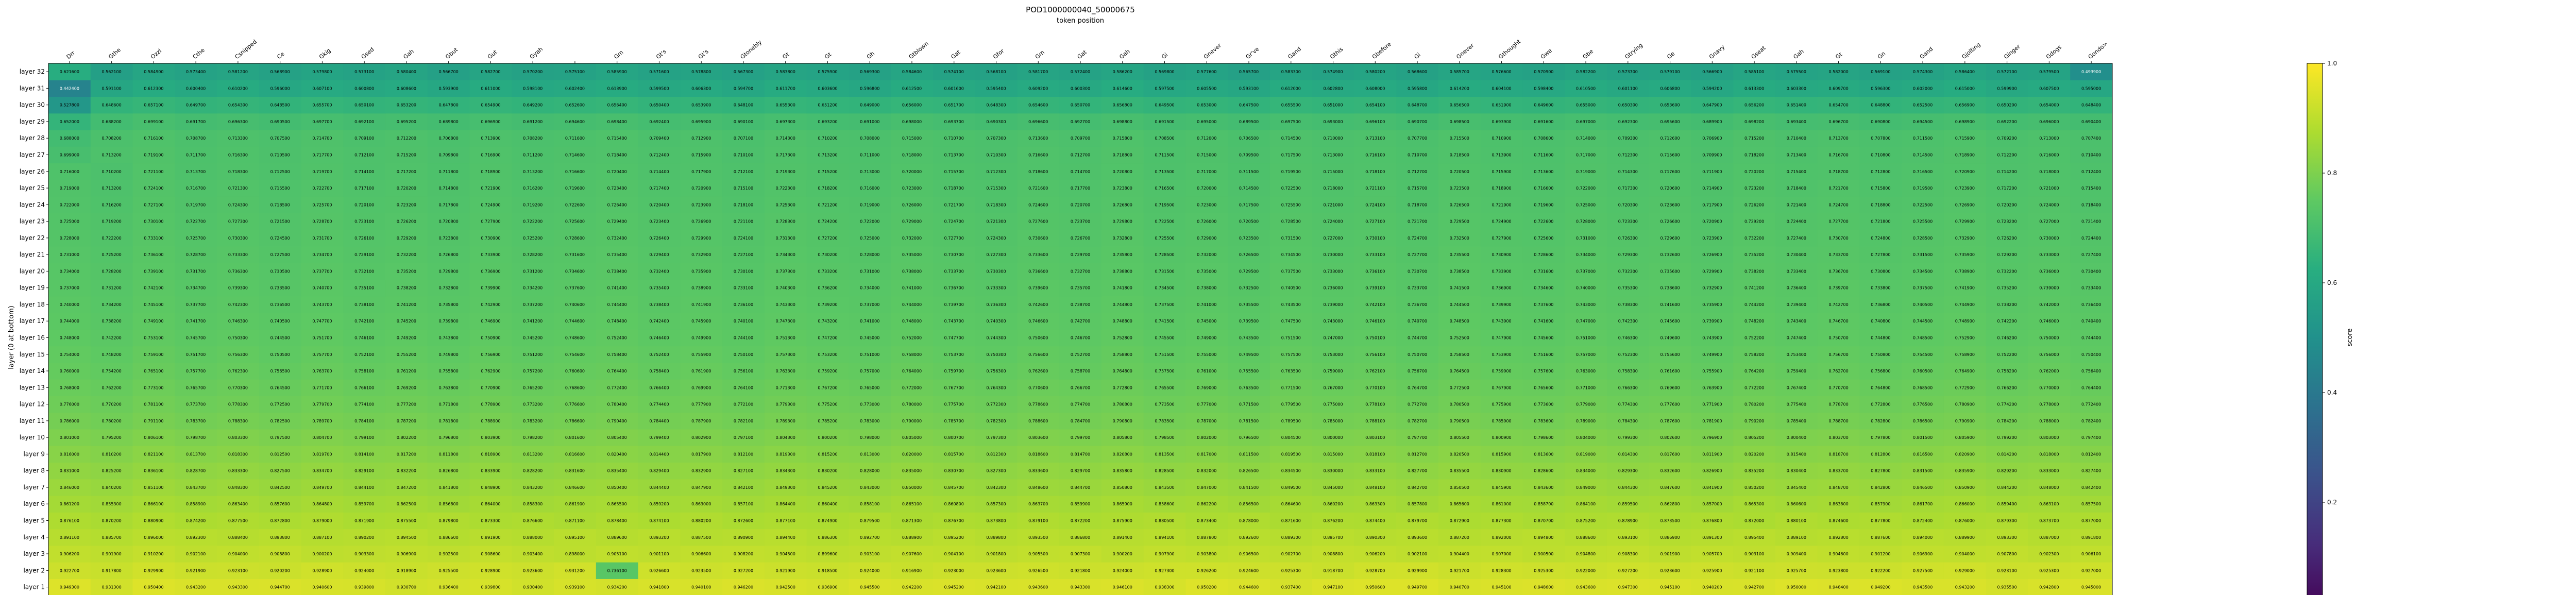 Image resolution: width=2576 pixels, height=595 pixels. I want to click on cell-value-label: 0.921900, so click(196, 570).